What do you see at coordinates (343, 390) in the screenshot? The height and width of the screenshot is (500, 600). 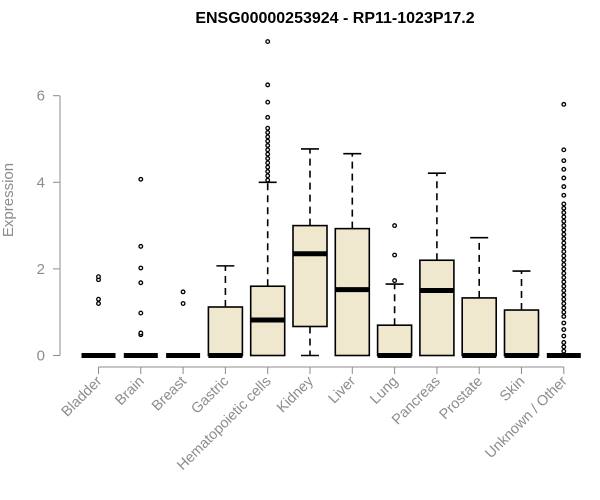 I see `x-tick-label: Liver` at bounding box center [343, 390].